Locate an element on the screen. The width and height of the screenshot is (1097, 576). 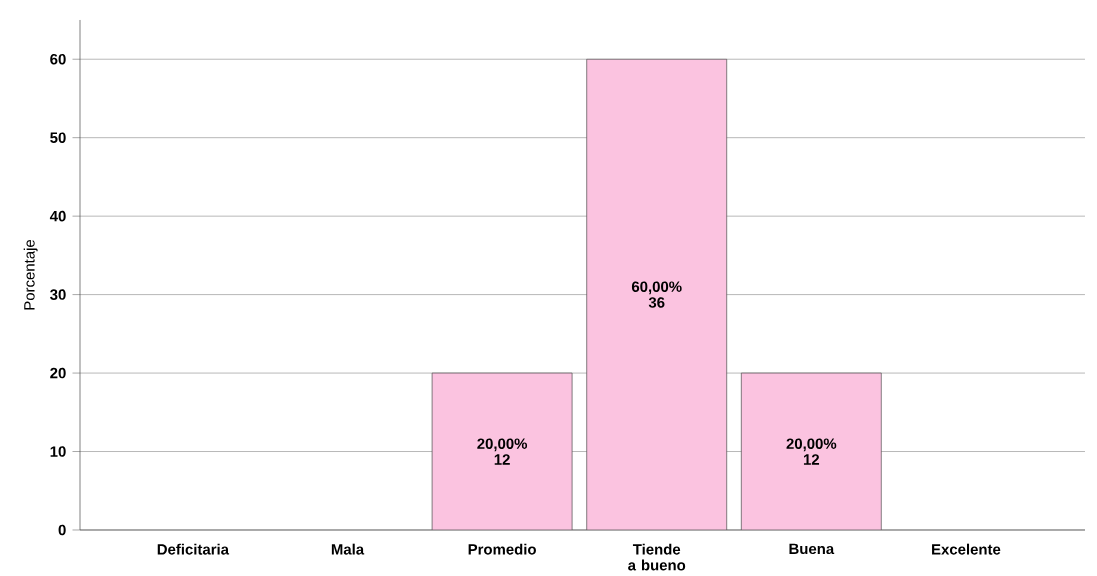
x-tick-label: Promedio is located at coordinates (502, 549).